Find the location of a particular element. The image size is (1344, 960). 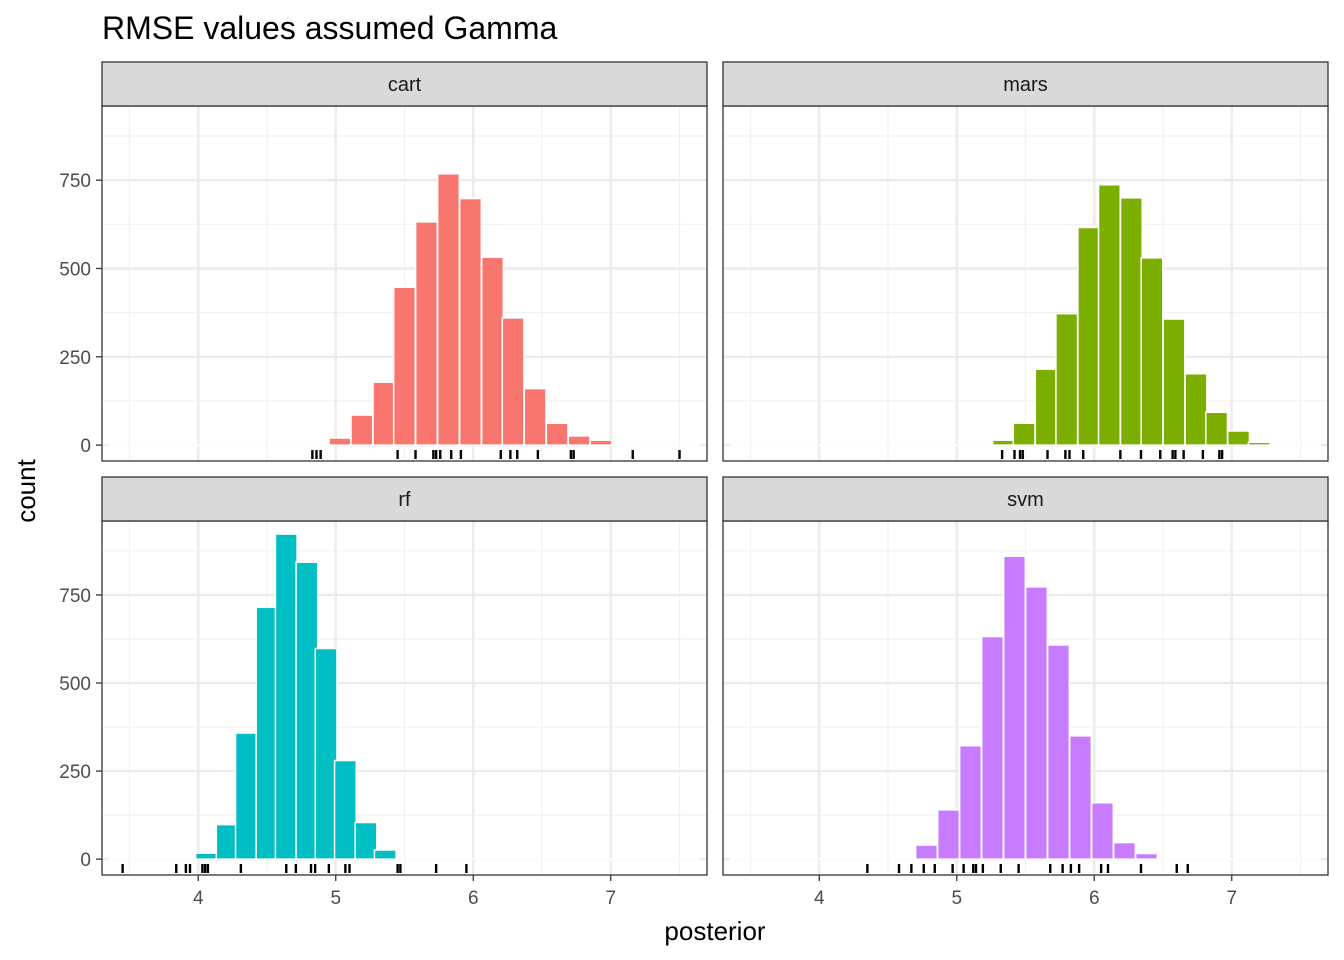

facet-strip-label: rf is located at coordinates (404, 500).